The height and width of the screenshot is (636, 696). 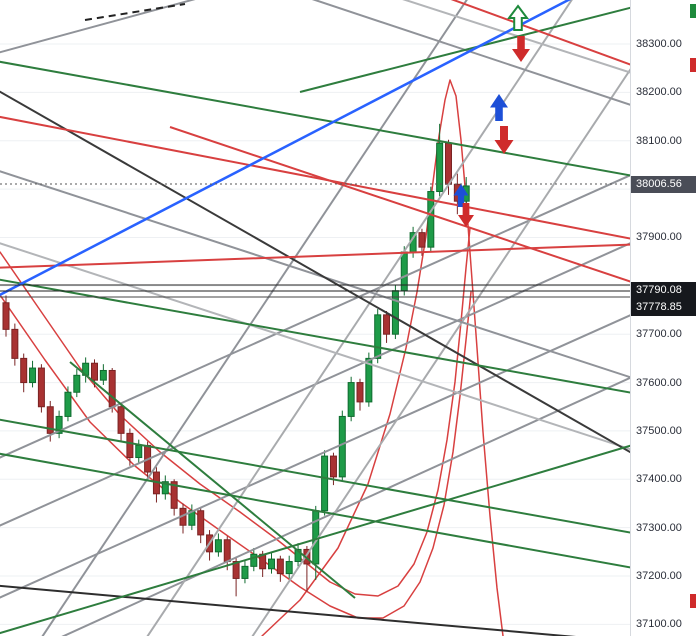 What do you see at coordinates (659, 140) in the screenshot?
I see `price-label: 38100.00` at bounding box center [659, 140].